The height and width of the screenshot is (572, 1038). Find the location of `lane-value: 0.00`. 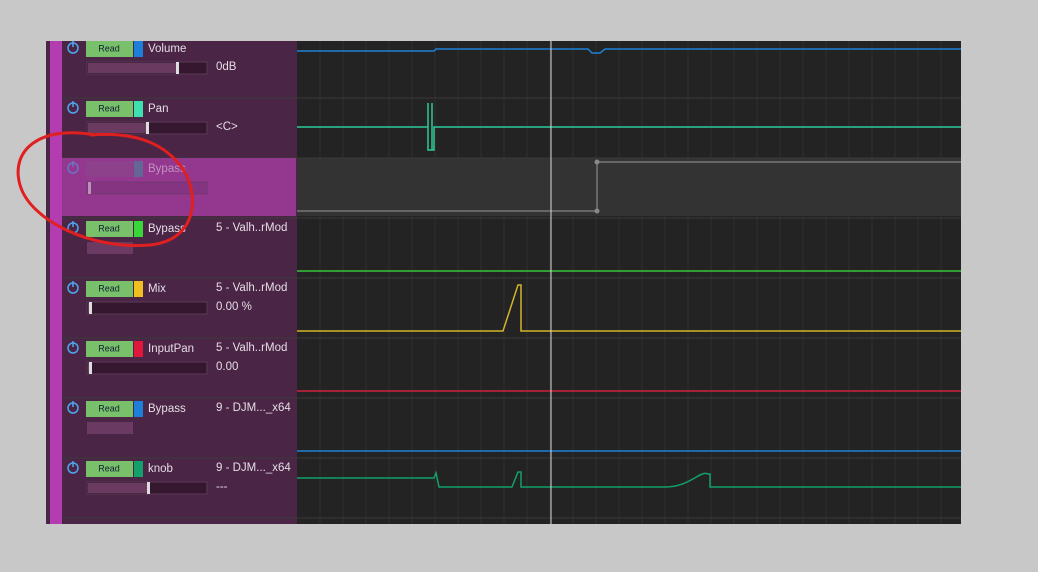

lane-value: 0.00 is located at coordinates (227, 367).